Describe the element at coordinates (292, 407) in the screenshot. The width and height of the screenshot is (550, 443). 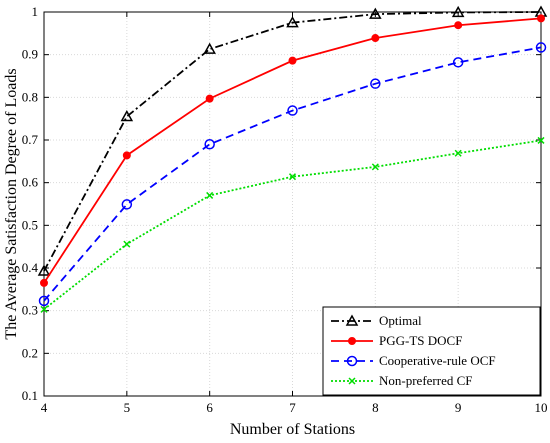
I see `x-tick-label: 7` at that location.